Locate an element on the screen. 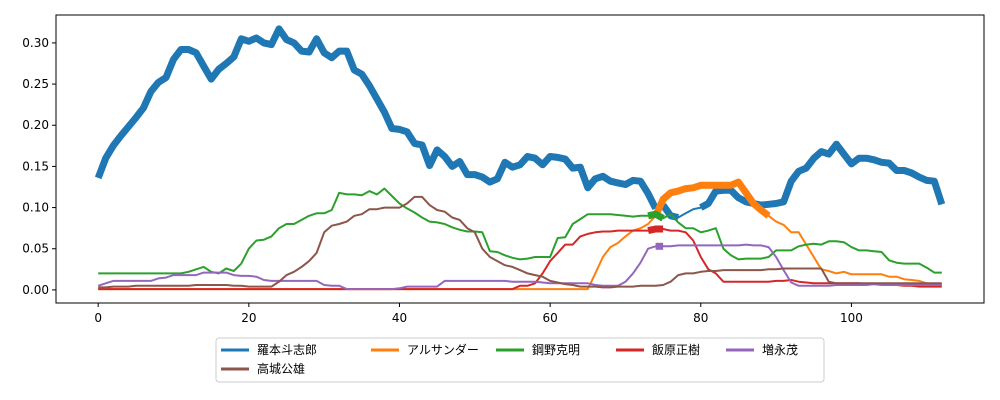 Image resolution: width=1000 pixels, height=400 pixels. legend-item: 増永茂 is located at coordinates (762, 350).